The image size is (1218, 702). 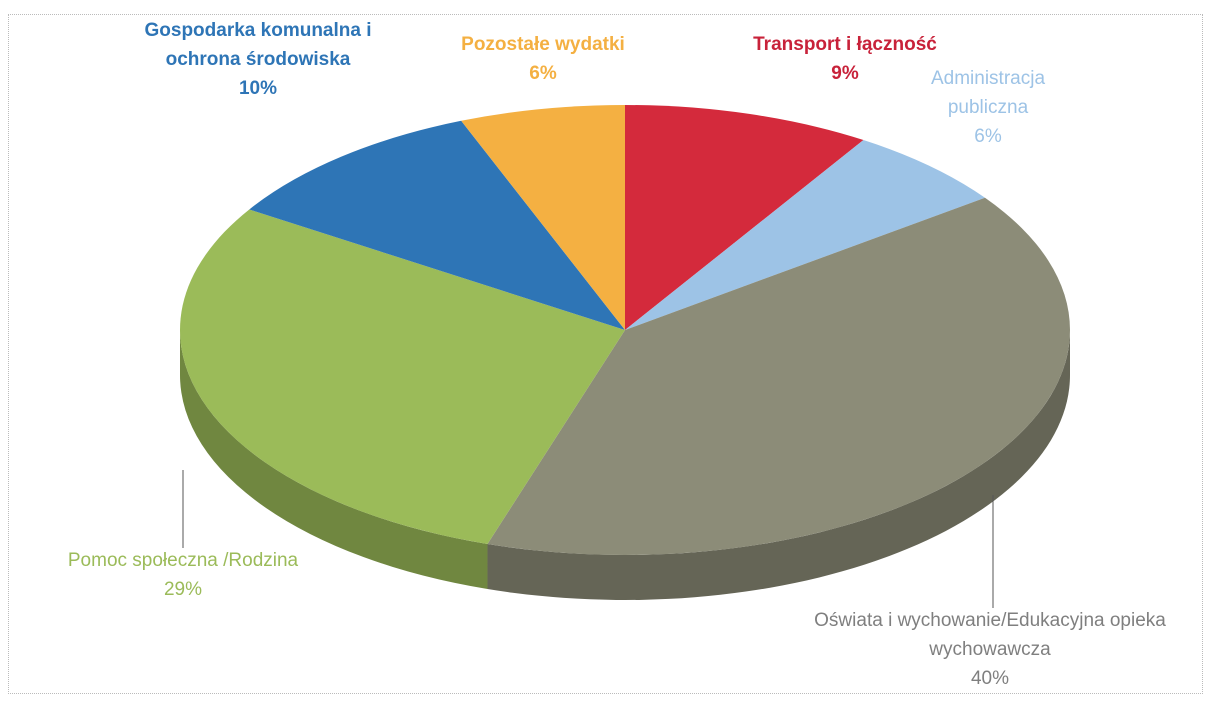 I want to click on value-label: 9%, so click(x=845, y=73).